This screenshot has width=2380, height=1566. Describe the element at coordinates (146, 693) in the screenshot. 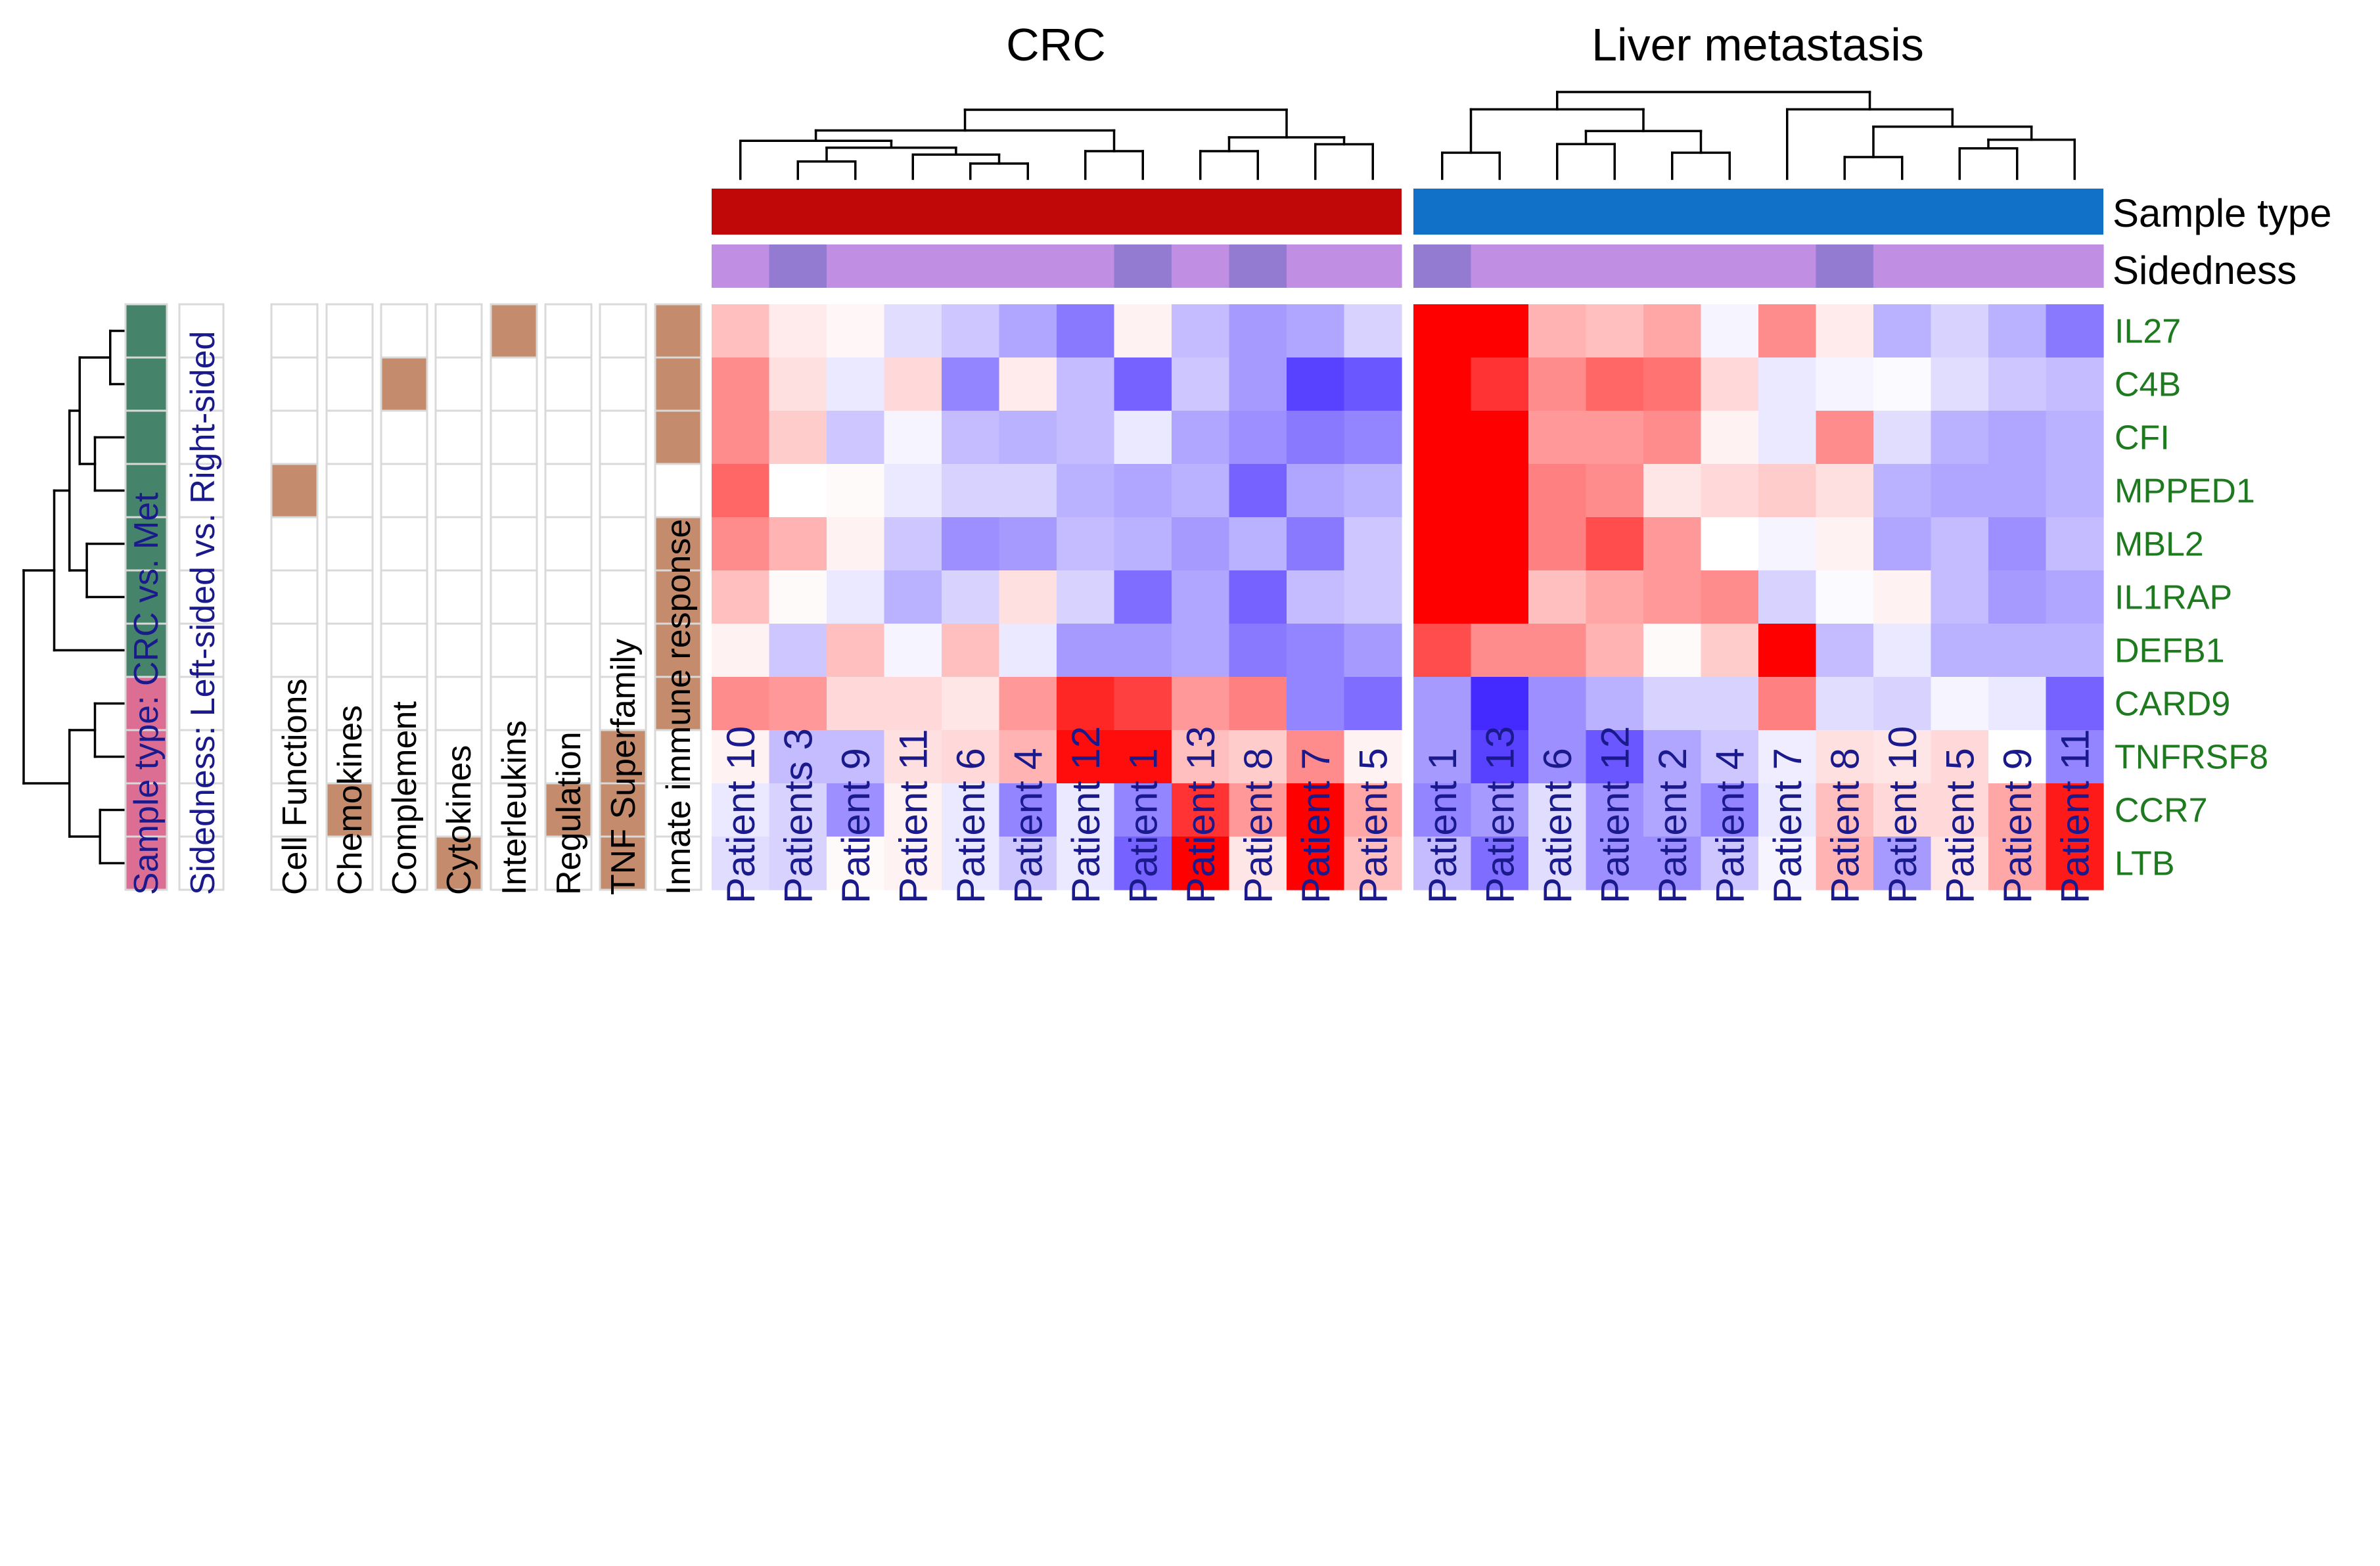

I see `row-annotation-label-sample-type: Sample type: CRC vs. Met` at that location.